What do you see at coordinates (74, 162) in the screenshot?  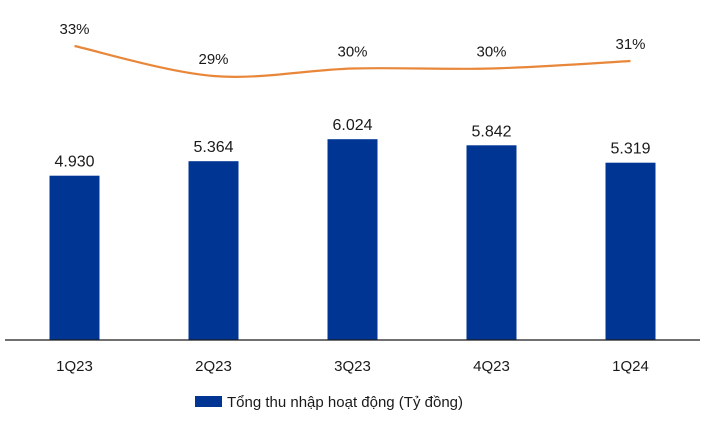 I see `bar-value-label: 4.930` at bounding box center [74, 162].